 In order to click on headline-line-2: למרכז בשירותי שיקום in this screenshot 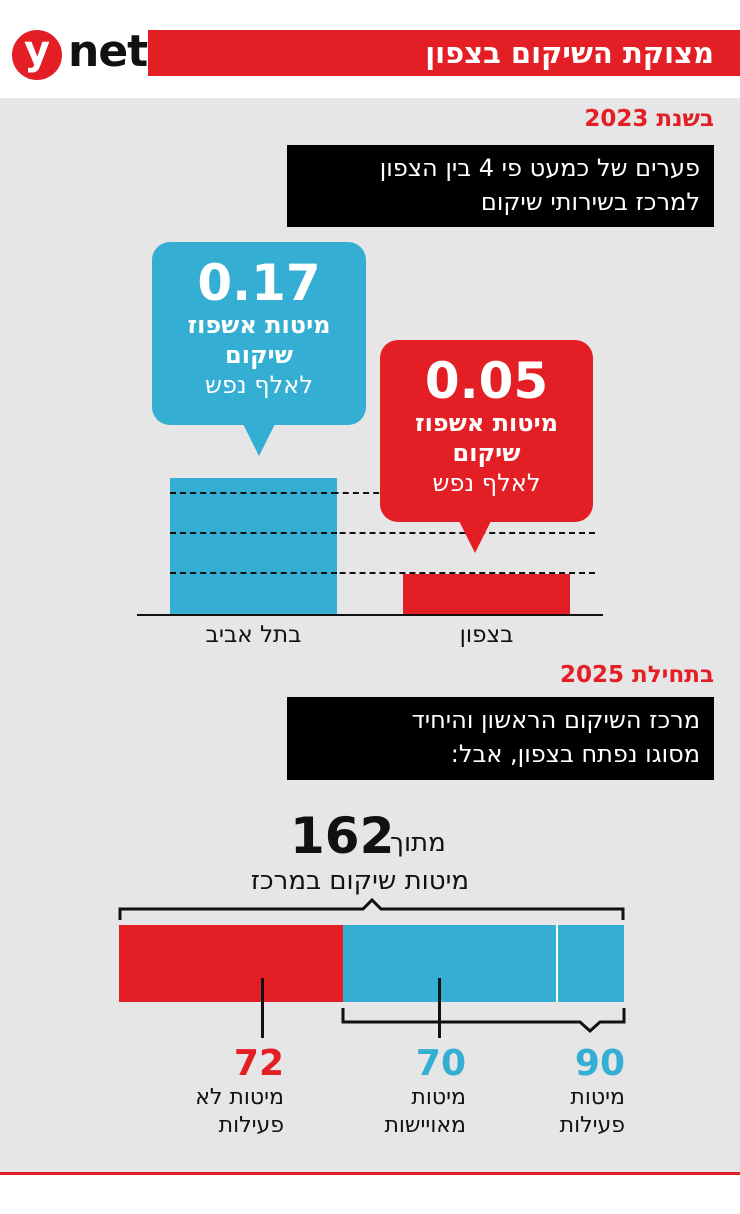, I will do `click(590, 202)`.